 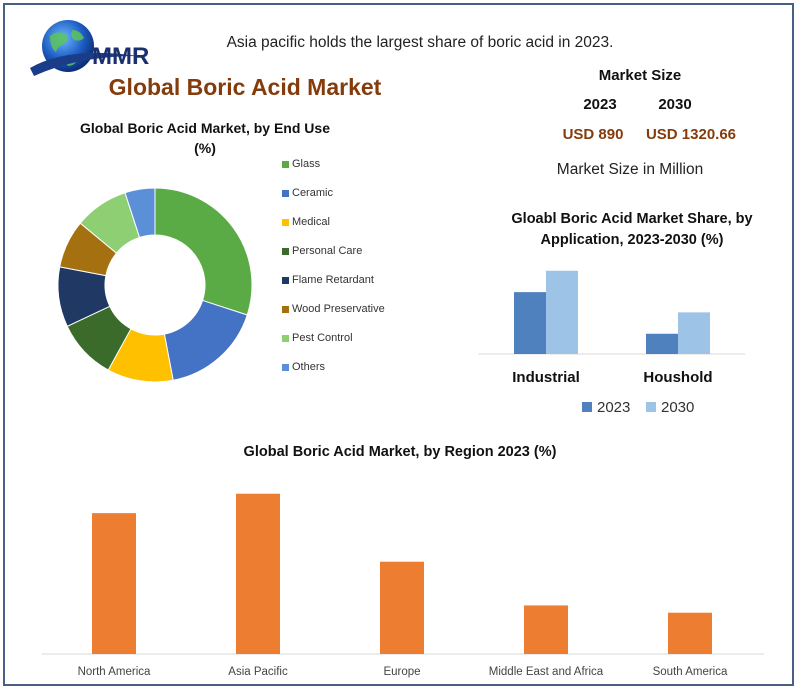 What do you see at coordinates (338, 309) in the screenshot?
I see `legend-label: Wood Preservative` at bounding box center [338, 309].